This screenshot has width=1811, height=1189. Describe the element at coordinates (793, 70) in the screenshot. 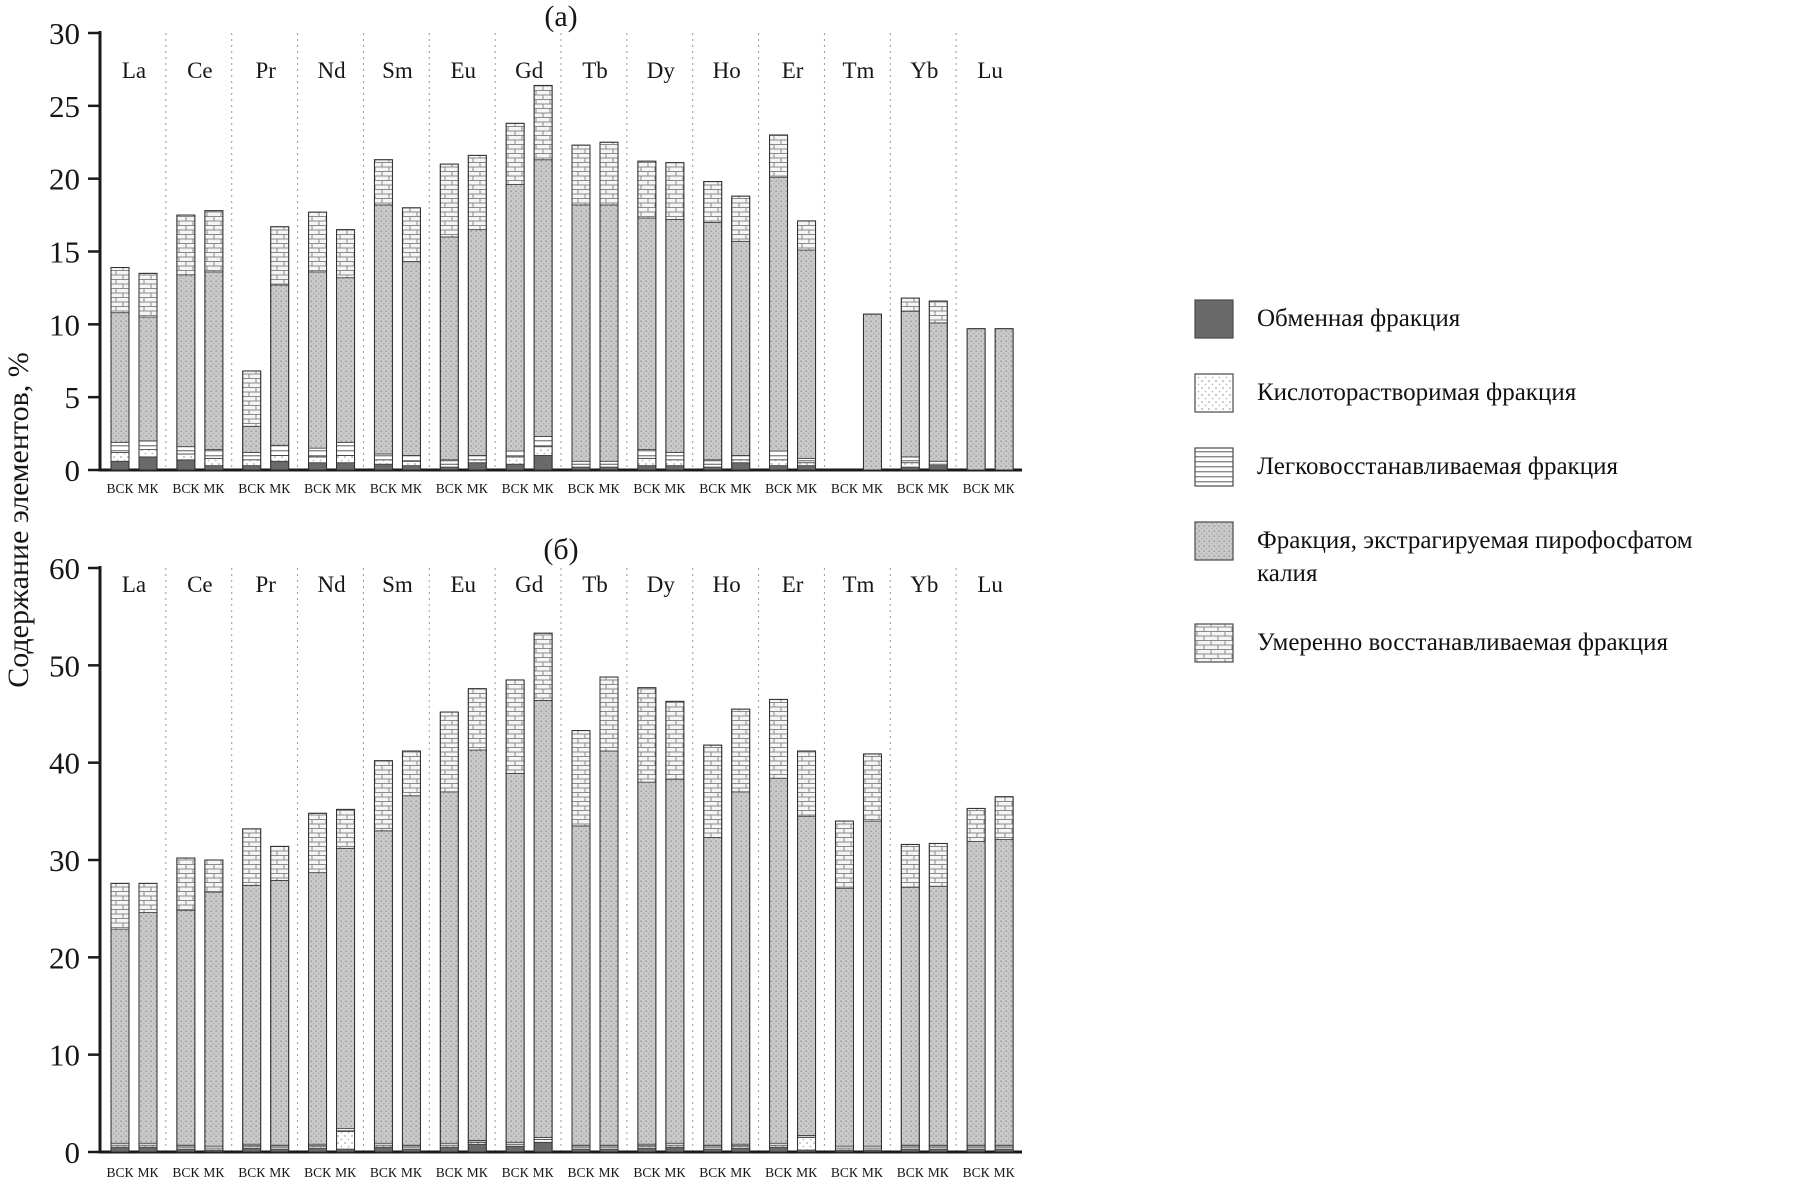

I see `chart-text: Er` at that location.